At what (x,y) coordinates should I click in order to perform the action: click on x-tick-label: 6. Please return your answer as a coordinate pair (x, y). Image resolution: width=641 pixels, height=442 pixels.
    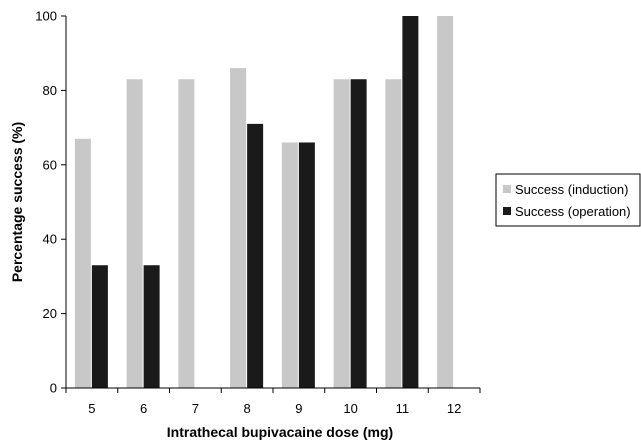
    Looking at the image, I should click on (143, 408).